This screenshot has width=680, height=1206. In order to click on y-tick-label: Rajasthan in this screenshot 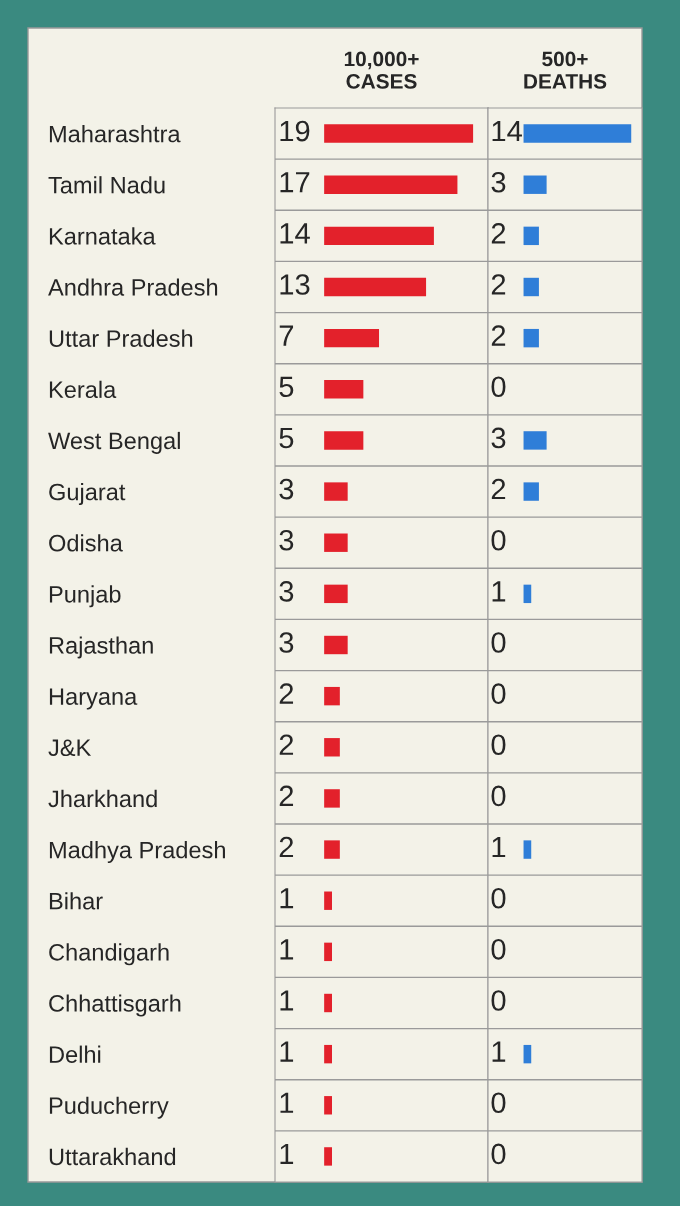, I will do `click(101, 647)`.